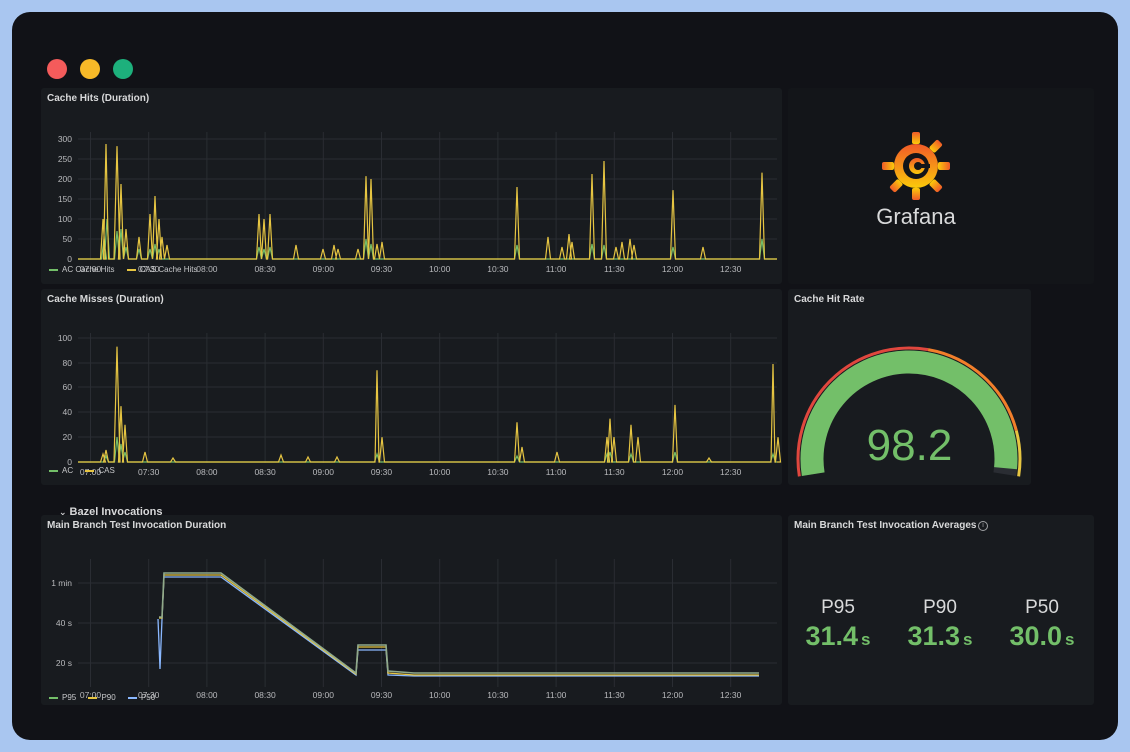 The height and width of the screenshot is (752, 1130). Describe the element at coordinates (68, 412) in the screenshot. I see `y-tick-label: 40` at that location.